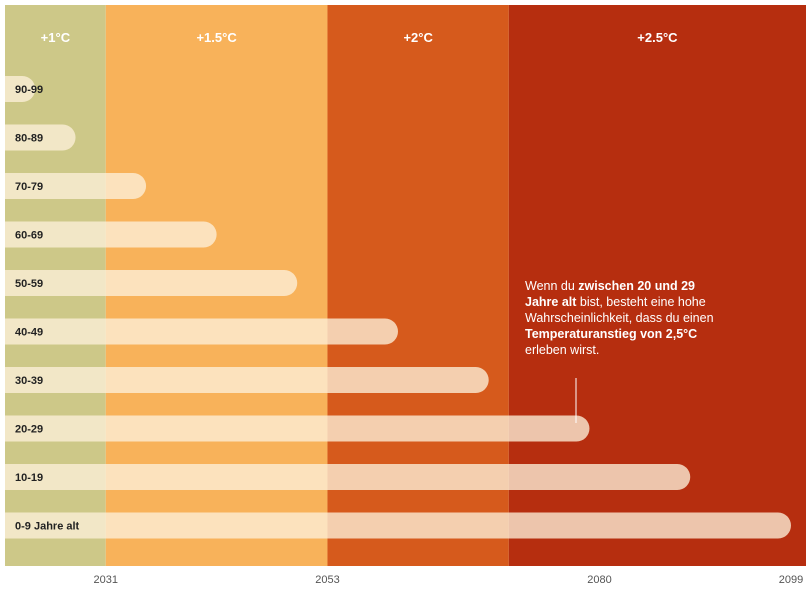 The height and width of the screenshot is (600, 811). Describe the element at coordinates (29, 90) in the screenshot. I see `age-label-0: 90-99` at that location.